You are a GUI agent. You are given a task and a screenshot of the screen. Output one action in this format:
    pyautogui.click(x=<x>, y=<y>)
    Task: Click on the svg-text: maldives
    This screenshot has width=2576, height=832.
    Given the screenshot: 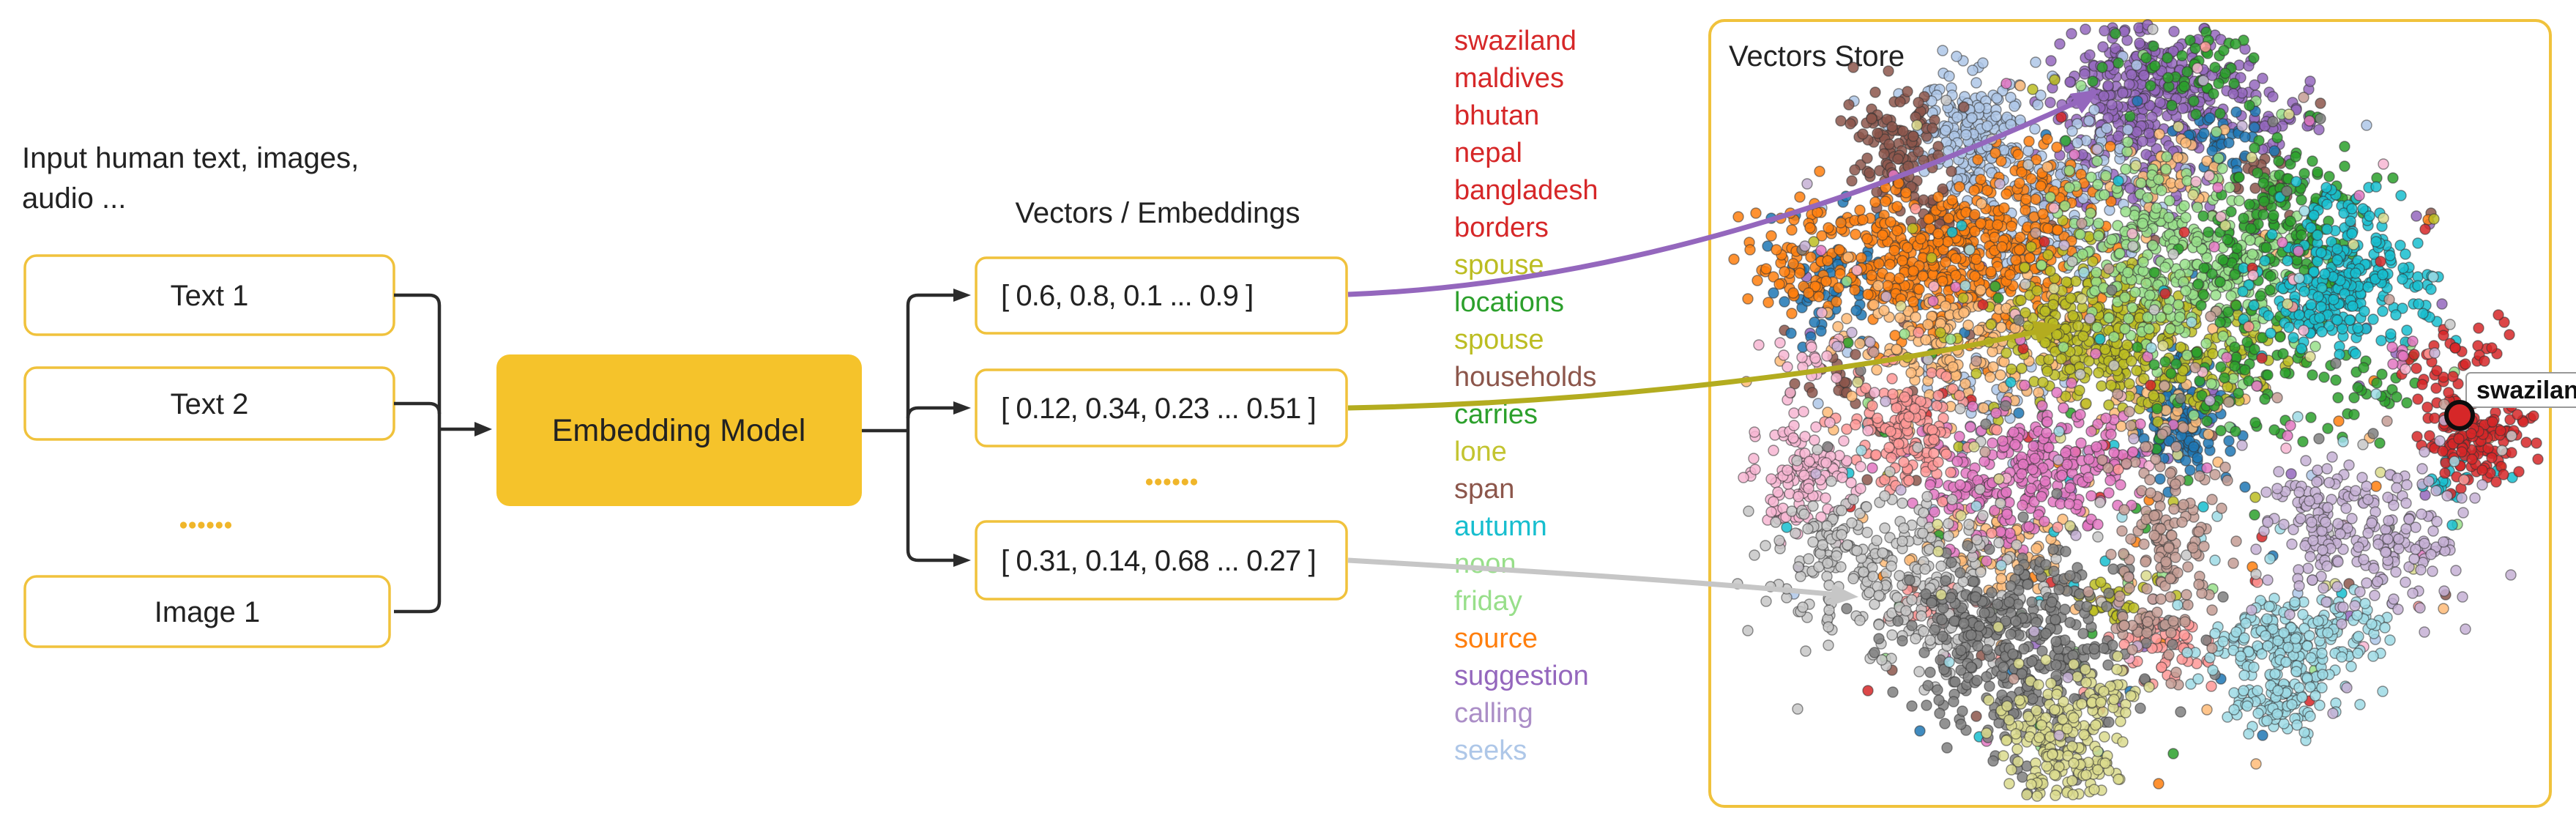 What is the action you would take?
    pyautogui.click(x=1509, y=78)
    